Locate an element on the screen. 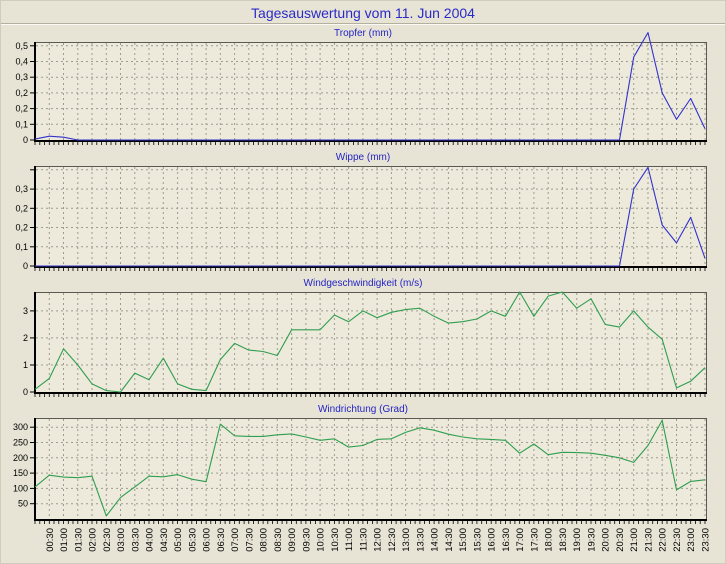 This screenshot has width=726, height=564. svg-text: 11:30 is located at coordinates (363, 539).